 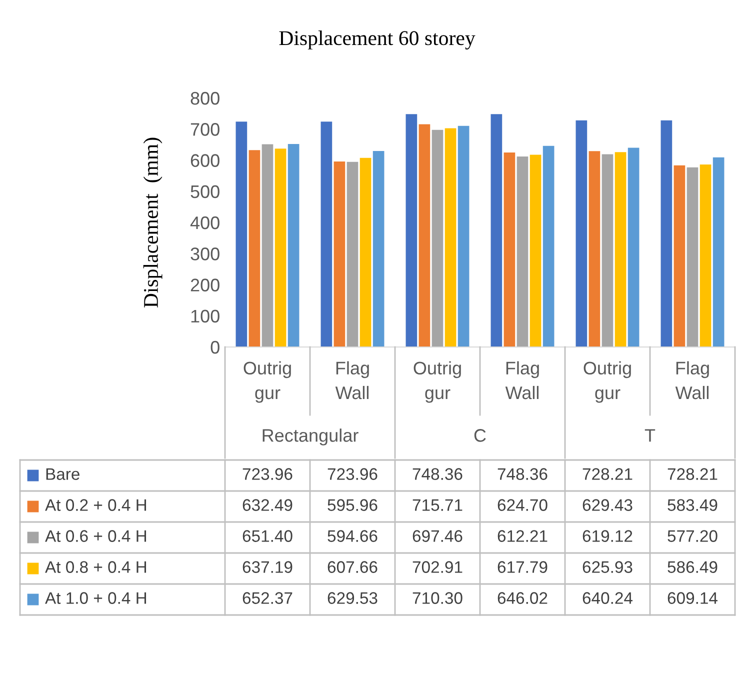 What do you see at coordinates (523, 567) in the screenshot?
I see `data-label: 617.79` at bounding box center [523, 567].